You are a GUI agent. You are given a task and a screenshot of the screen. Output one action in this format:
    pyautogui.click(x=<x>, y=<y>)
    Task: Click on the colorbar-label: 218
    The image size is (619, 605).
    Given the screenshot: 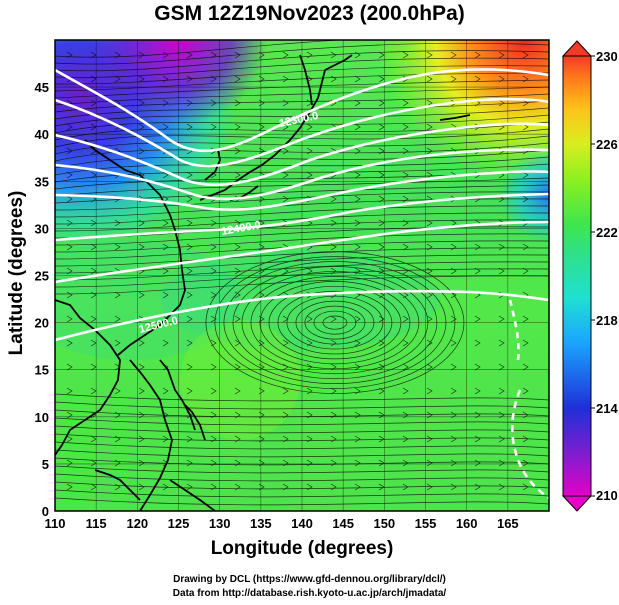 What is the action you would take?
    pyautogui.click(x=607, y=320)
    